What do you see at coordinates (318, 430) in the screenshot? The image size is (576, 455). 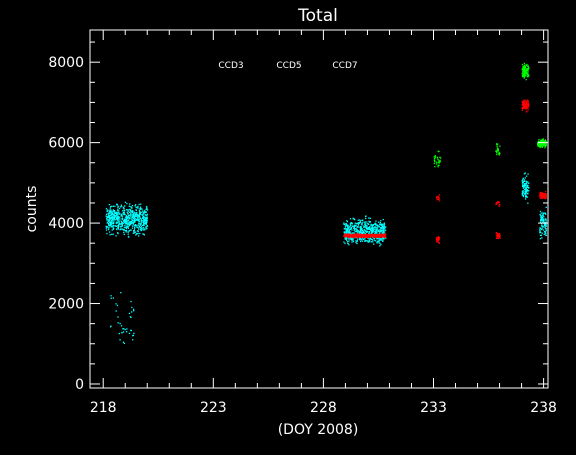 I see `x-axis-label: (DOY 2008)` at bounding box center [318, 430].